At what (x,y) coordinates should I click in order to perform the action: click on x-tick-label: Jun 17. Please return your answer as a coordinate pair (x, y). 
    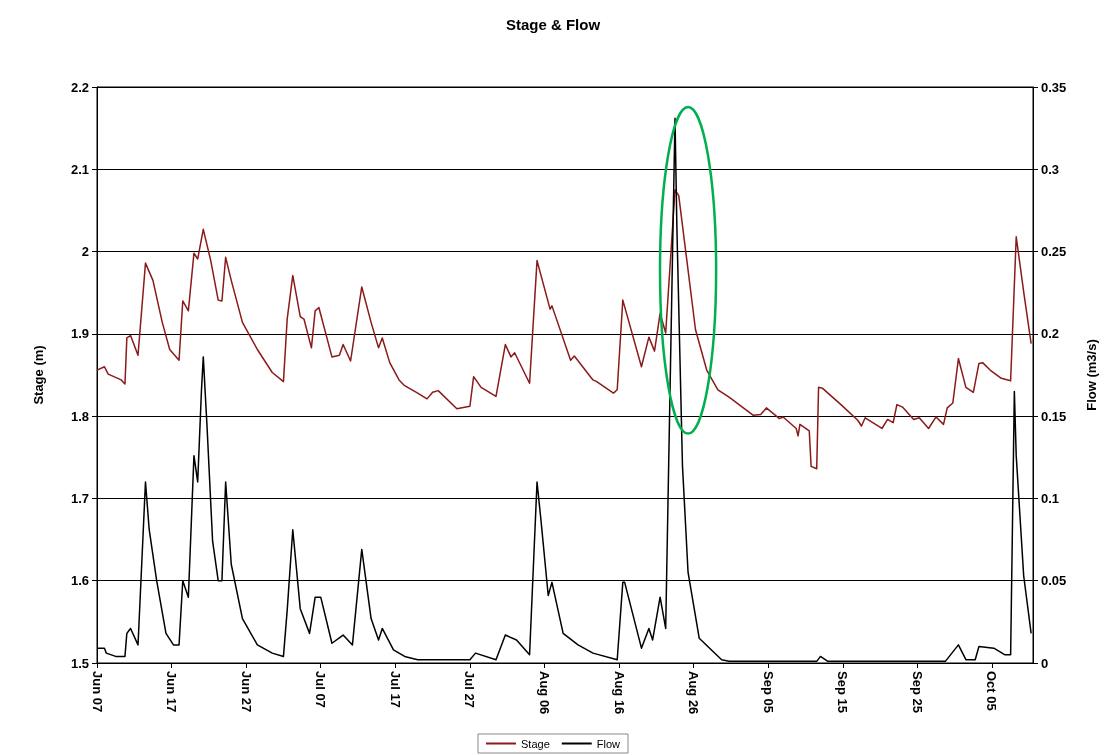
    Looking at the image, I should click on (172, 692).